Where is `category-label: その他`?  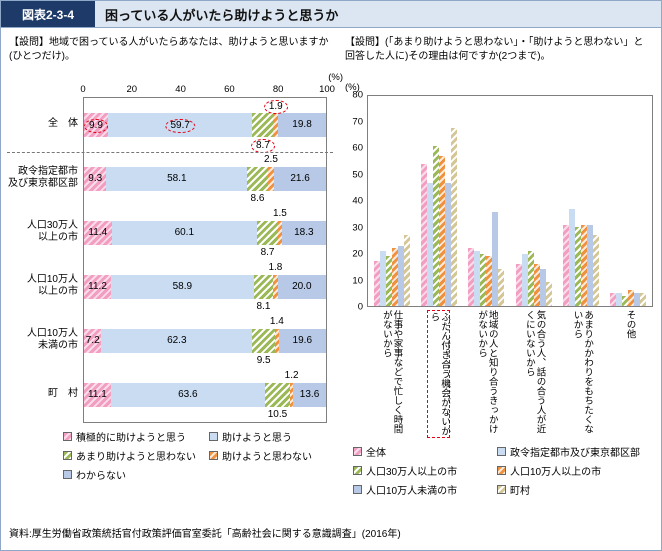 category-label: その他 is located at coordinates (630, 324).